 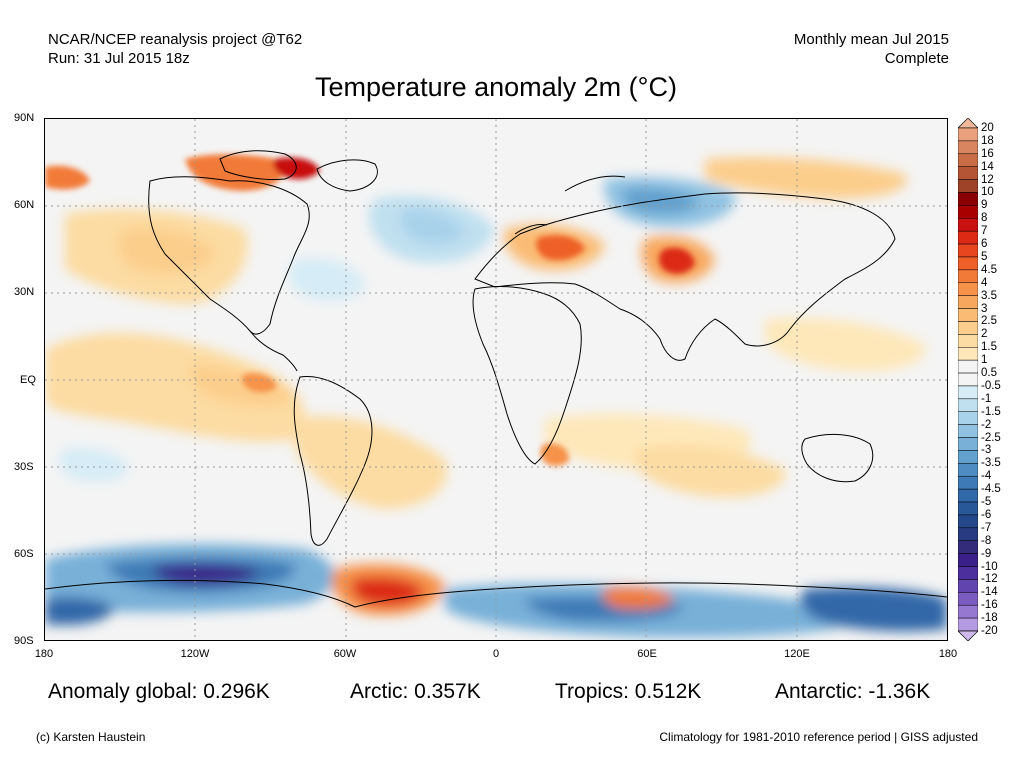 What do you see at coordinates (24, 292) in the screenshot?
I see `lat-label-30n: 30N` at bounding box center [24, 292].